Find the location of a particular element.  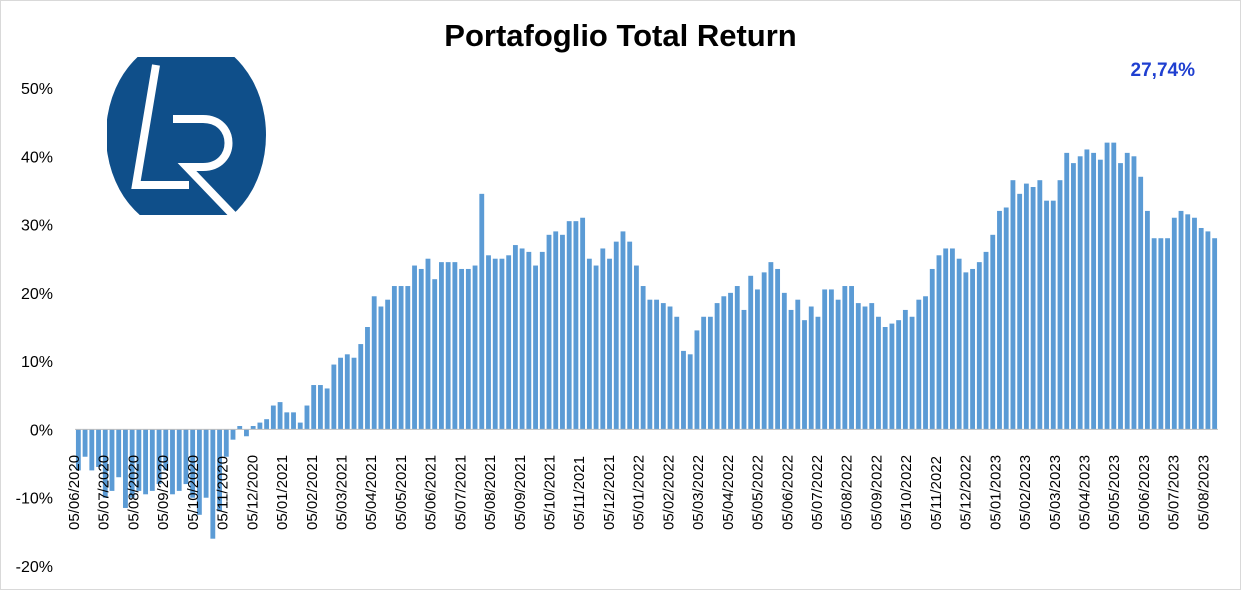

x-tick-label: 05/04/2021 is located at coordinates (371, 492).